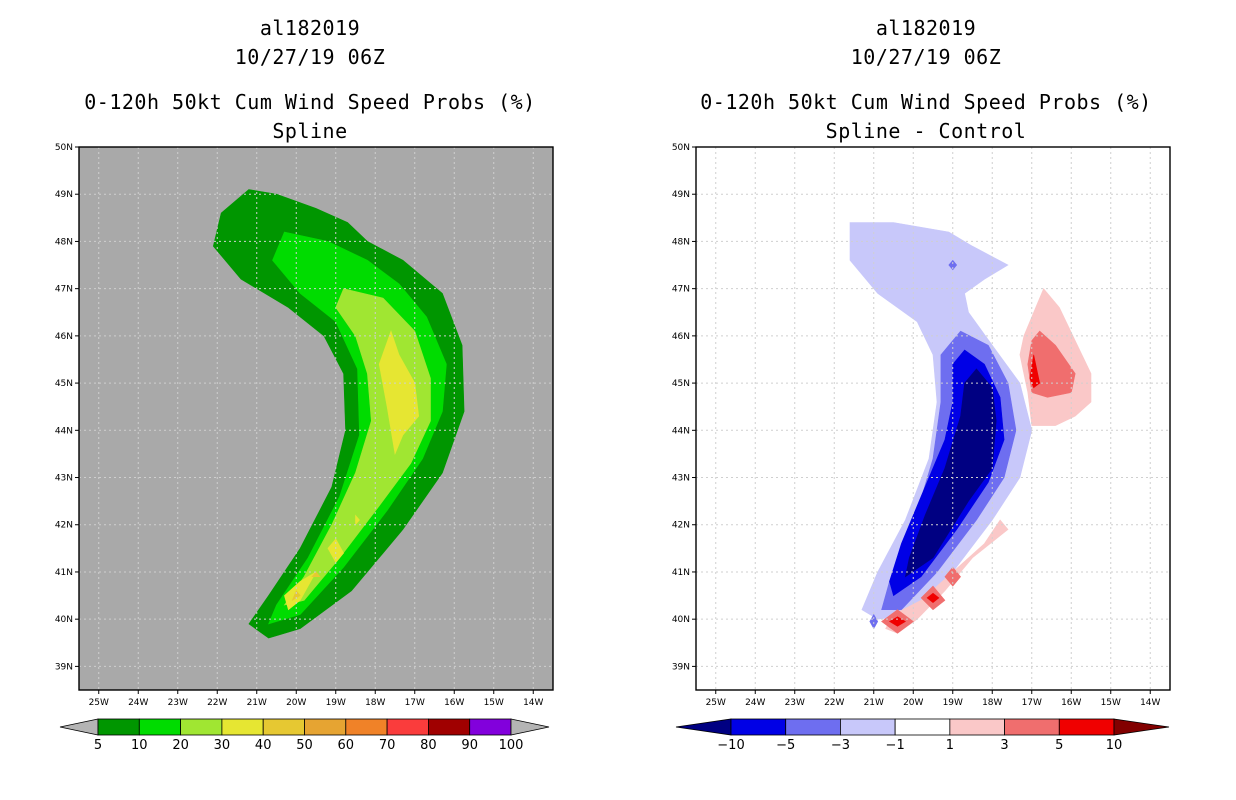 The height and width of the screenshot is (800, 1236). Describe the element at coordinates (926, 28) in the screenshot. I see `right-storm-id: al182019` at that location.